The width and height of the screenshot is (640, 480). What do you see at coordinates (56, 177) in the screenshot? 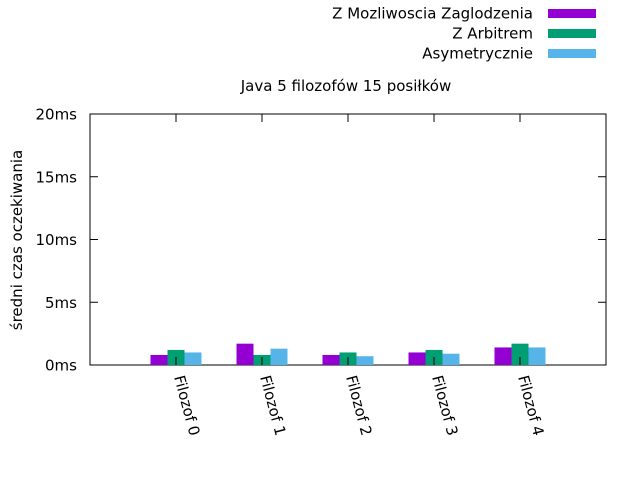
I see `y-tick-label: 15ms` at bounding box center [56, 177].